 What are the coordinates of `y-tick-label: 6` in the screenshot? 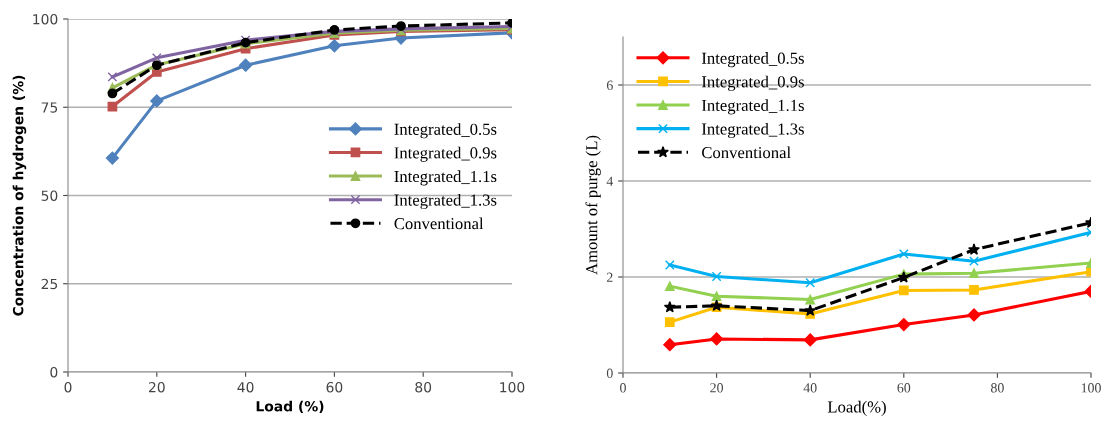 It's located at (609, 85).